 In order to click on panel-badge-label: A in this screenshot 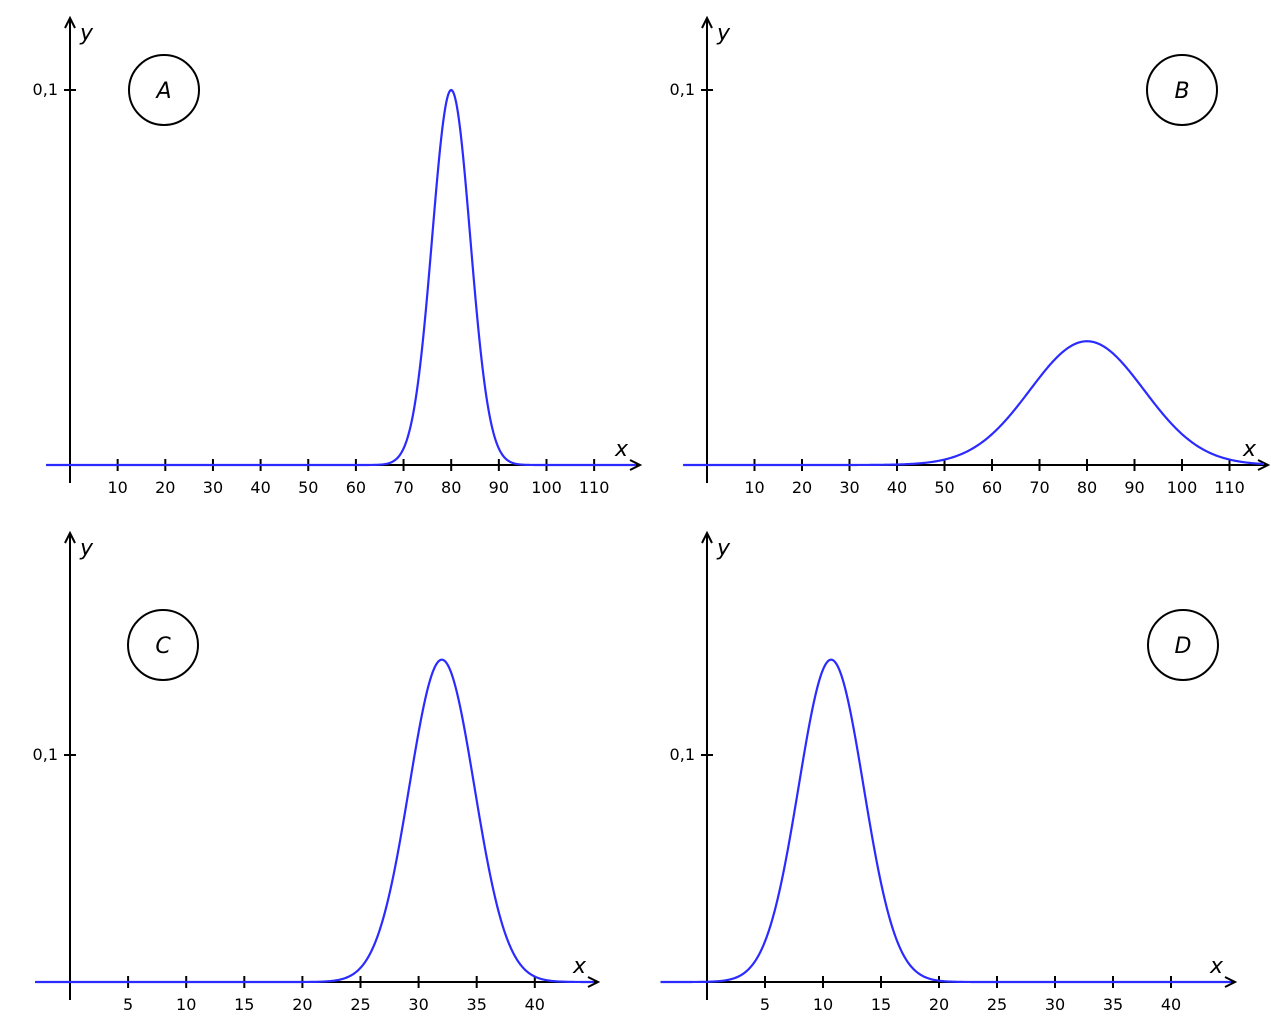, I will do `click(162, 91)`.